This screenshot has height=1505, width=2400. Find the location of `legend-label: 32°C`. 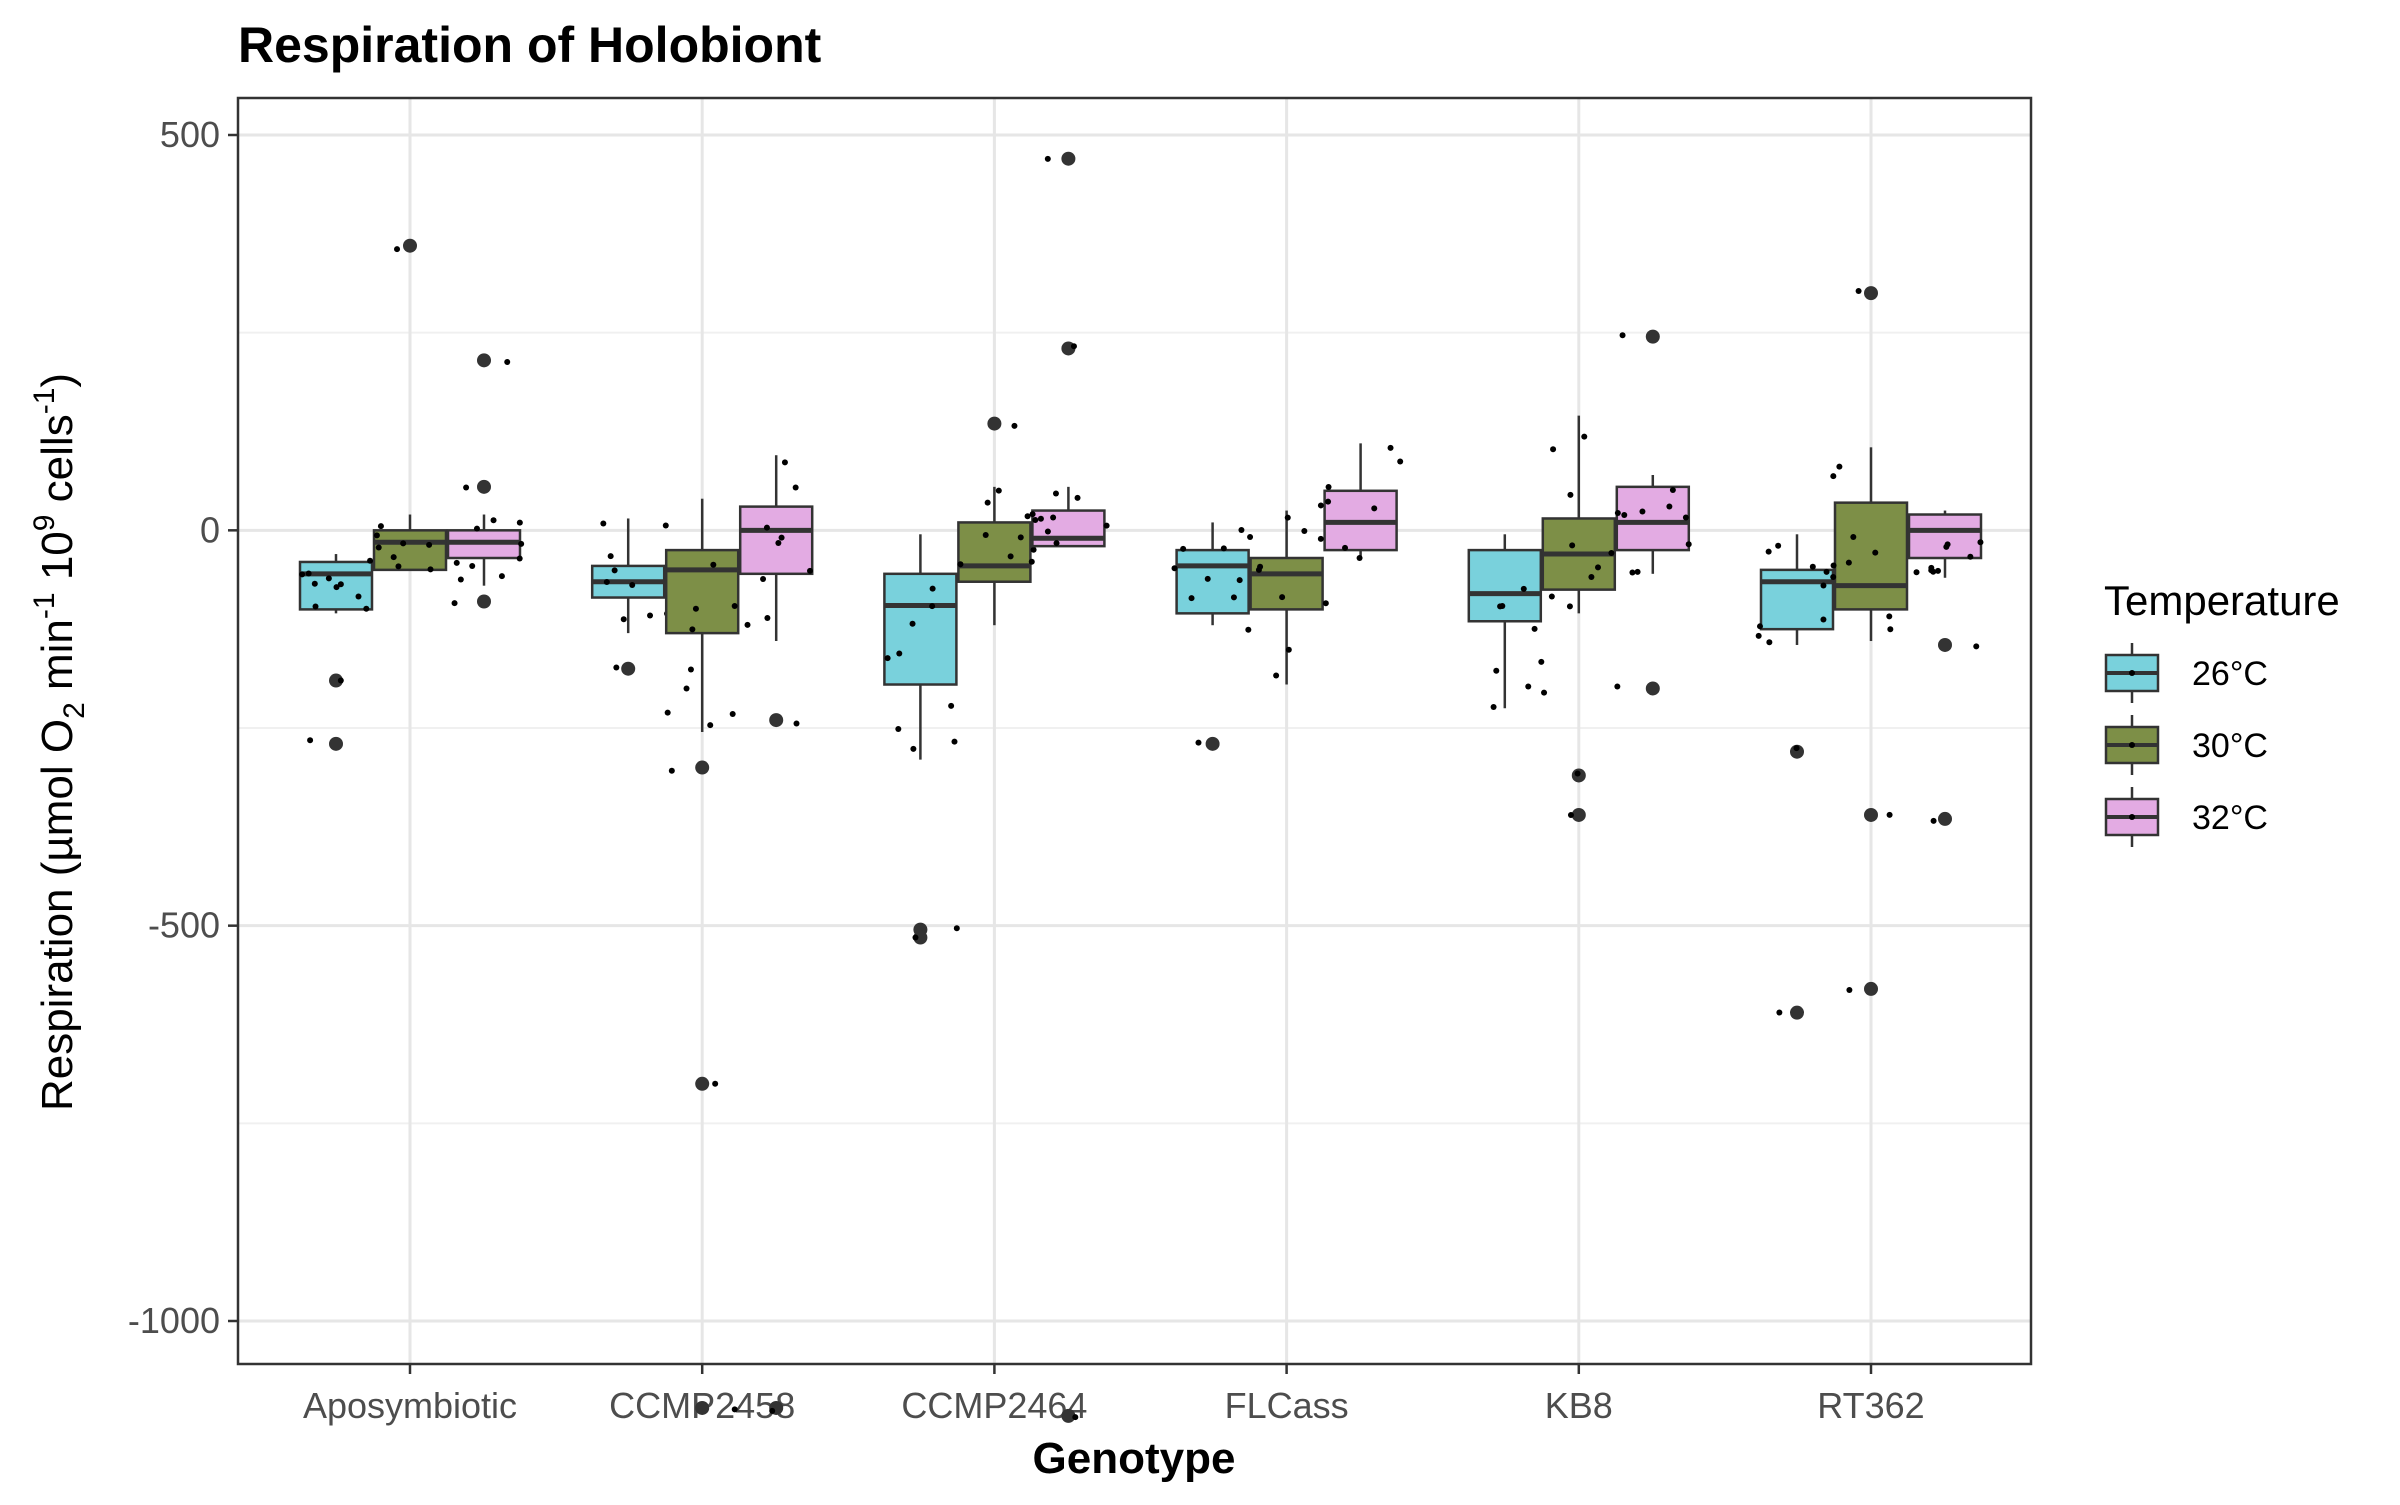

legend-label: 32°C is located at coordinates (2230, 818).